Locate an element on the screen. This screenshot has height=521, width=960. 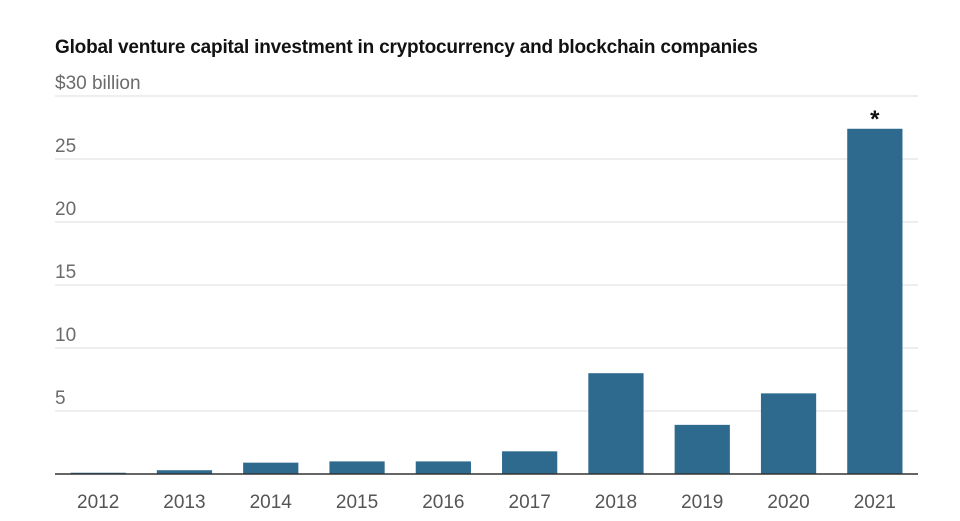
bar-2021 is located at coordinates (875, 301).